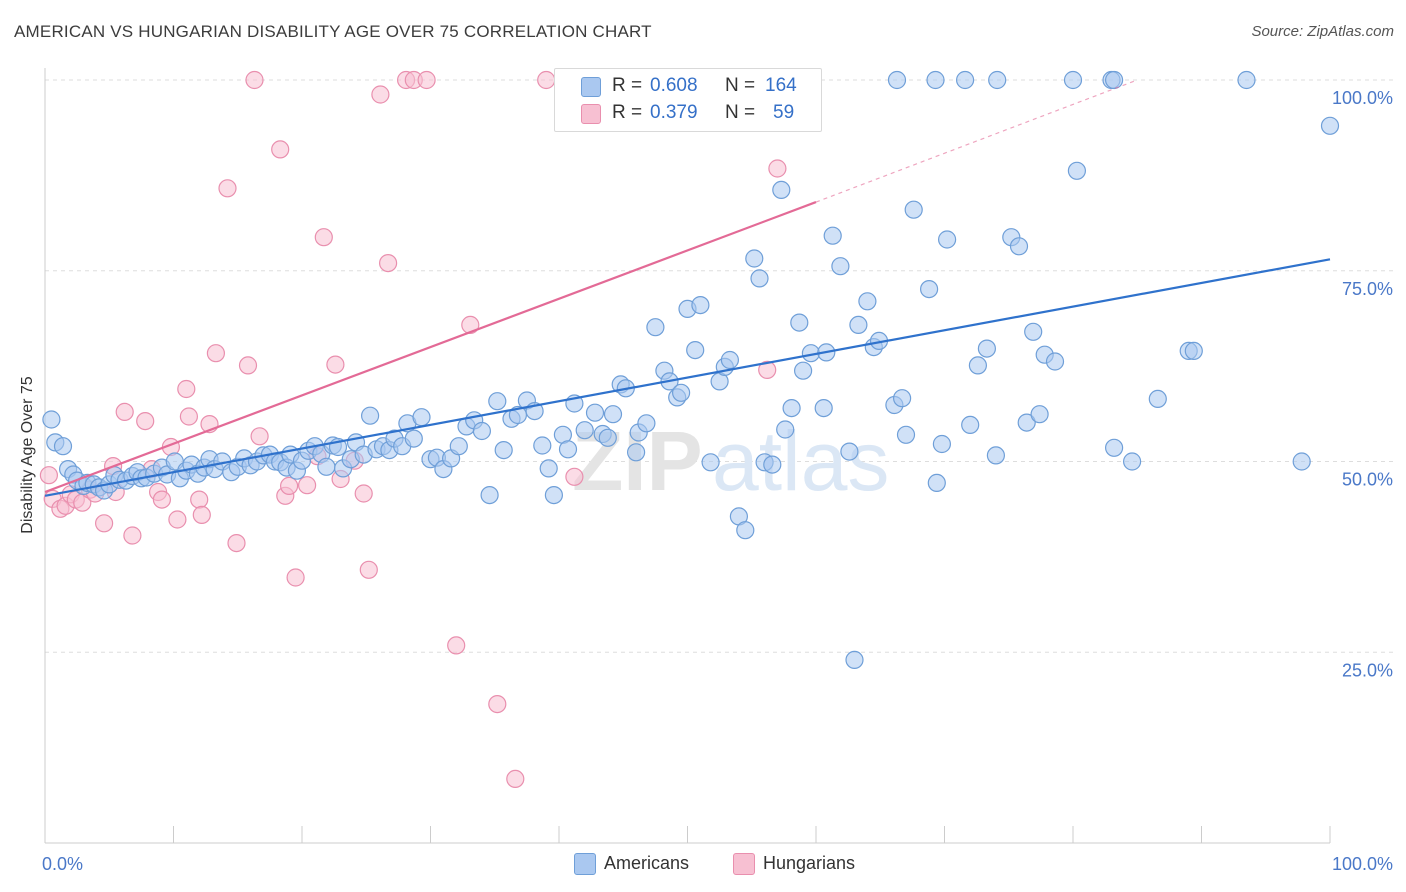 The width and height of the screenshot is (1406, 892). I want to click on americans-n-value: 164, so click(781, 85).